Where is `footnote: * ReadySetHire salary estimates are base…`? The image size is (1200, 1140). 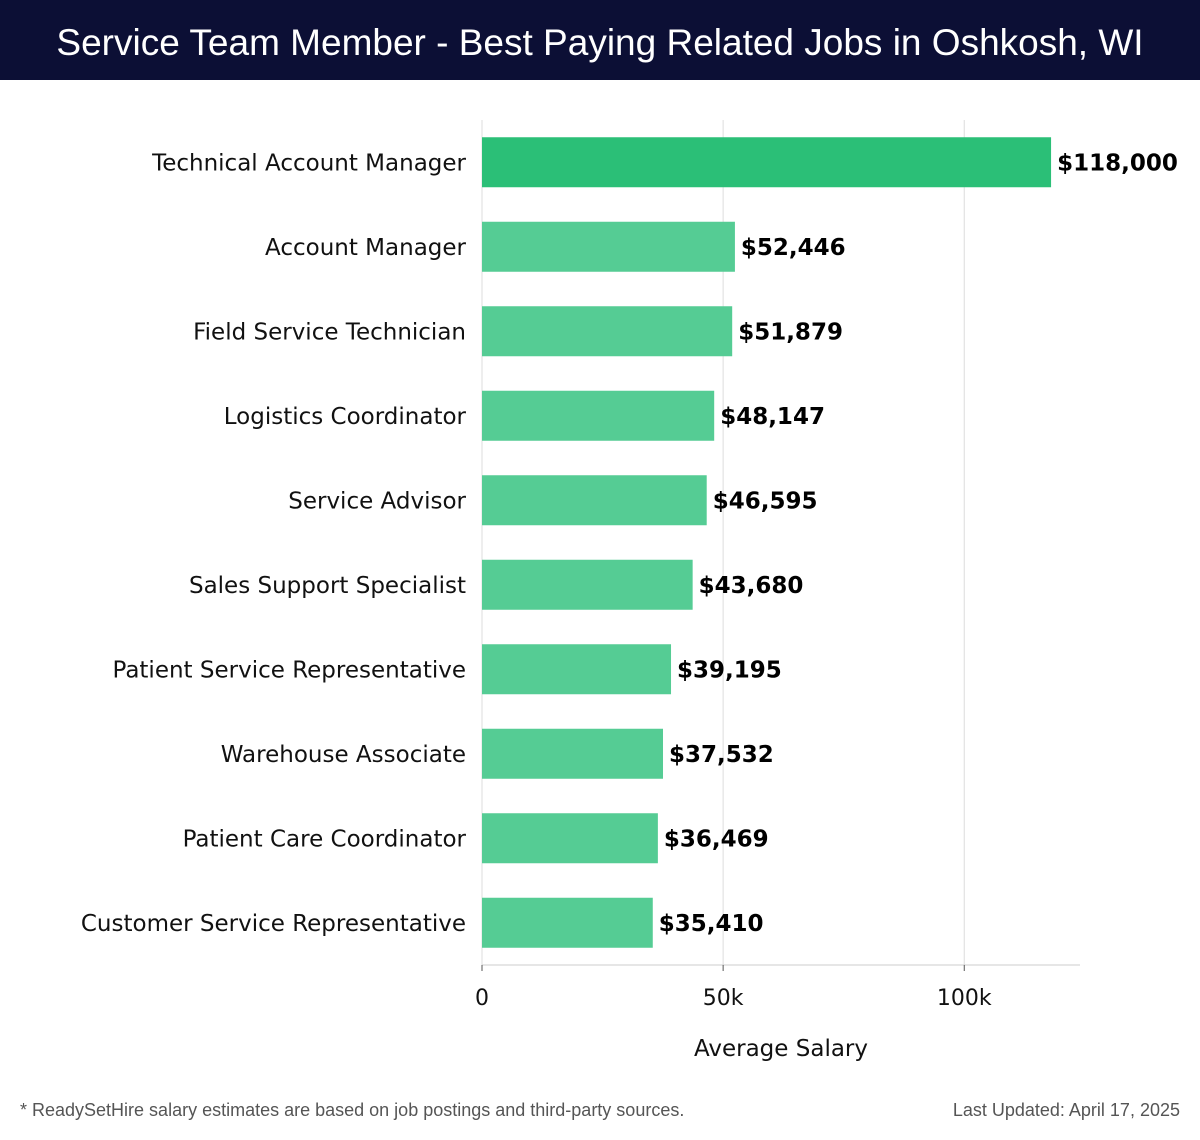 footnote: * ReadySetHire salary estimates are base… is located at coordinates (352, 1110).